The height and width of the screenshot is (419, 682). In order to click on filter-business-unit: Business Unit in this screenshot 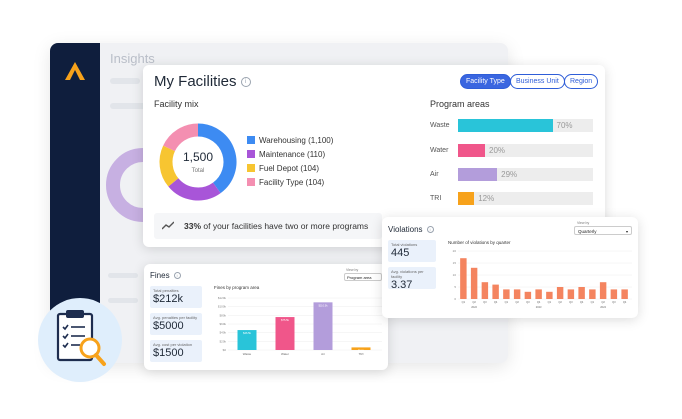, I will do `click(537, 81)`.